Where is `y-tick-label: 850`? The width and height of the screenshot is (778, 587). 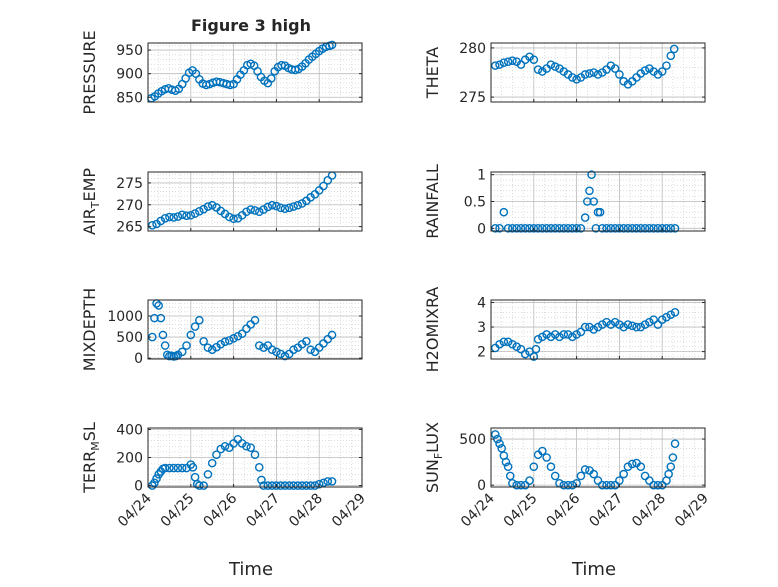 y-tick-label: 850 is located at coordinates (129, 98).